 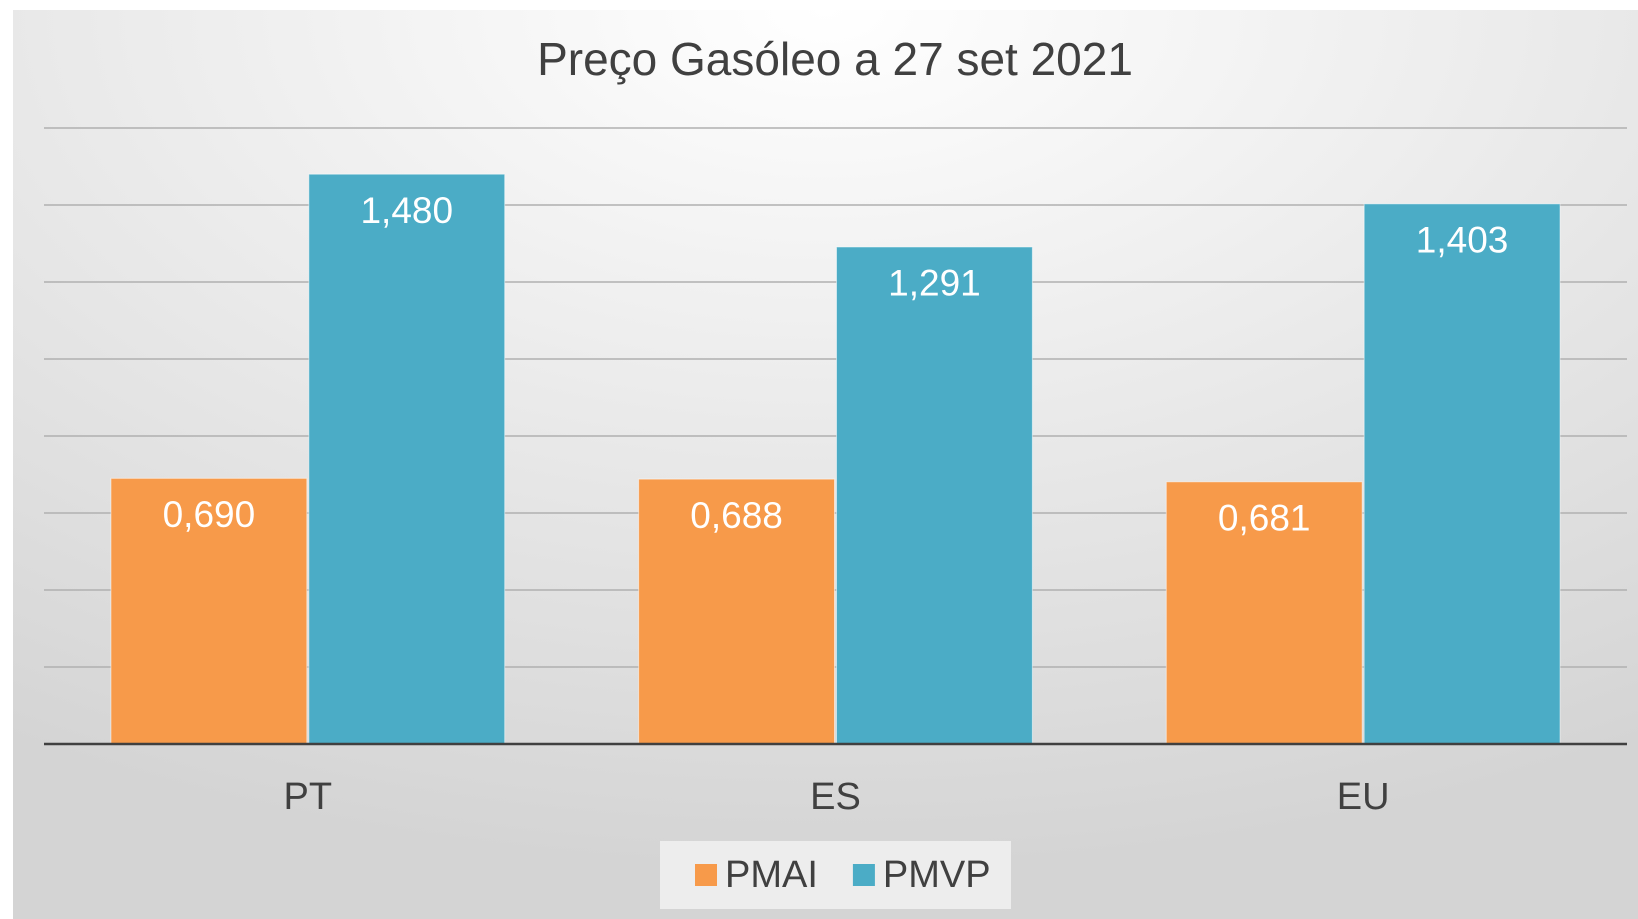 What do you see at coordinates (736, 515) in the screenshot?
I see `data-label: 0,688` at bounding box center [736, 515].